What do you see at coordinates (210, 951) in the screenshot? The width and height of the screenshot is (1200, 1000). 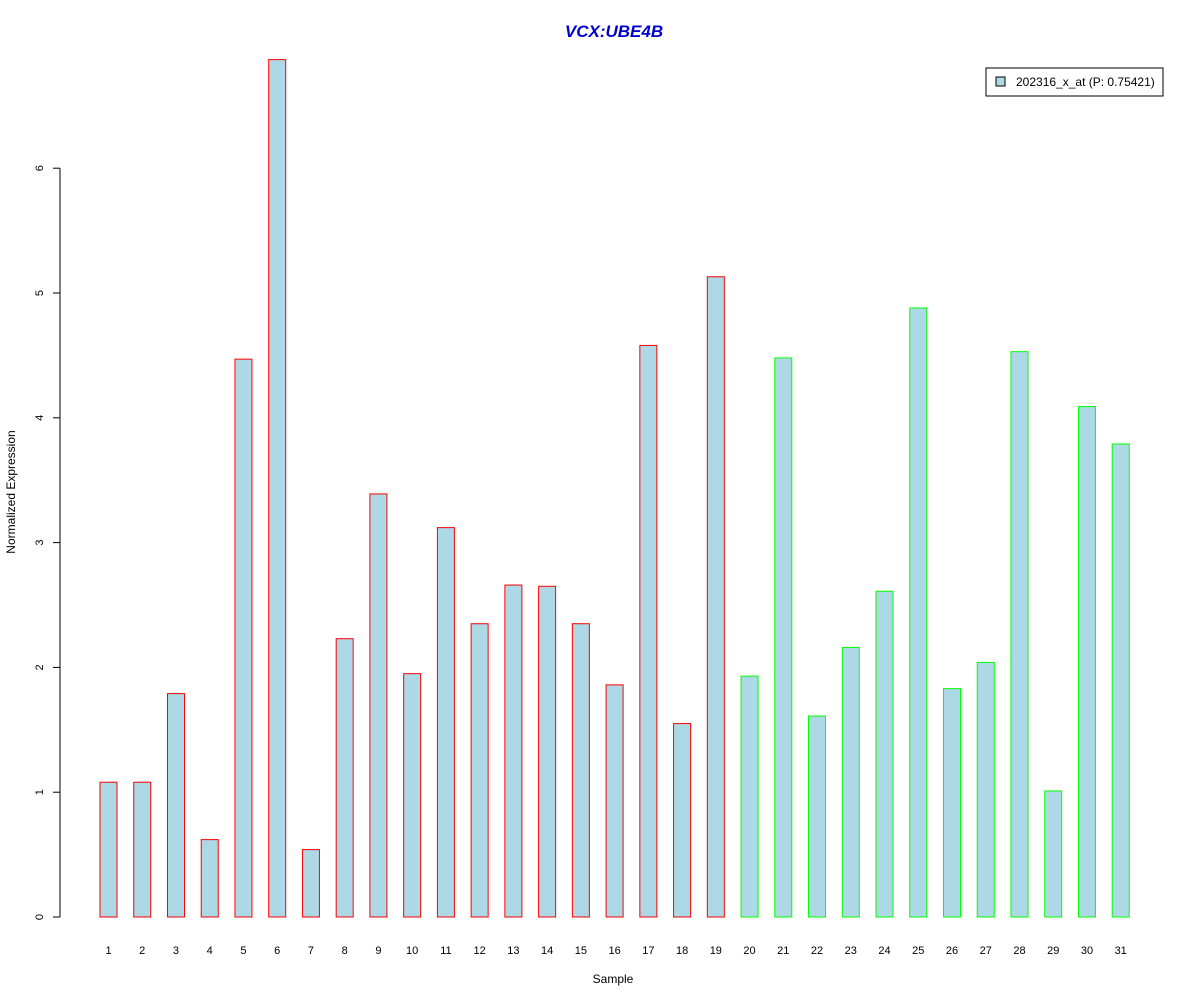 I see `x-tick-label: 4` at bounding box center [210, 951].